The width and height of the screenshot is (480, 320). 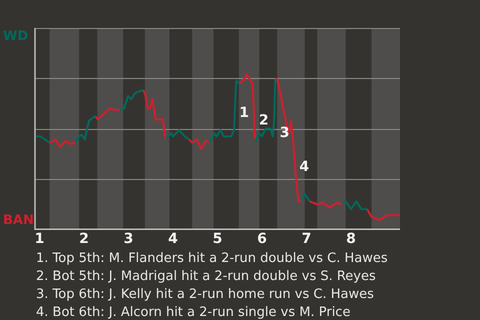 I want to click on text: 2. Bot 5th: J. Madrigal hit a 2-run double vs S. Reyes, so click(x=206, y=277).